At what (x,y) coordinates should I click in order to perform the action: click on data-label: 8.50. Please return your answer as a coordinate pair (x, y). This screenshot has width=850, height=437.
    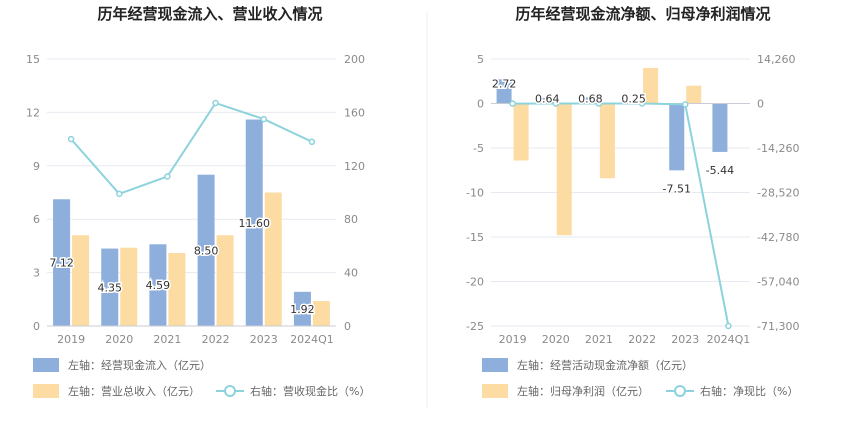
    Looking at the image, I should click on (206, 250).